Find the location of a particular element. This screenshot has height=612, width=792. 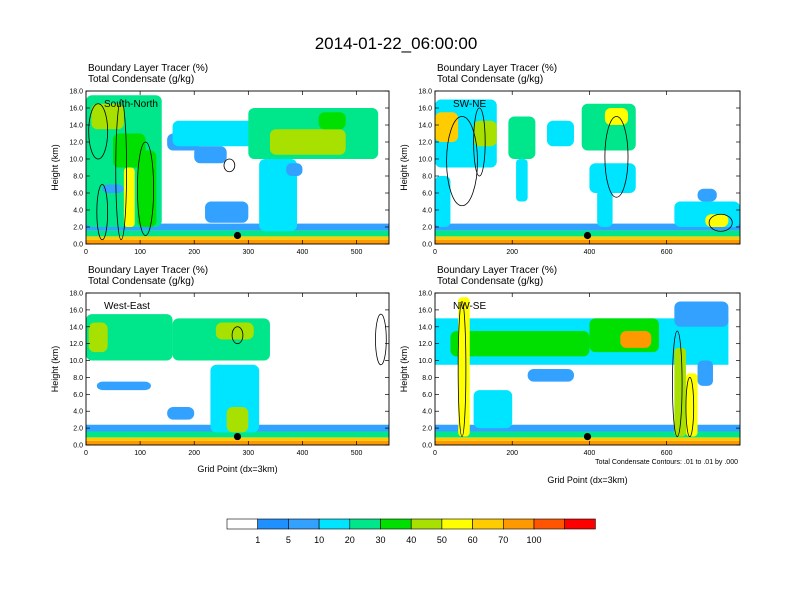

x-tick-label: 500 is located at coordinates (357, 252).